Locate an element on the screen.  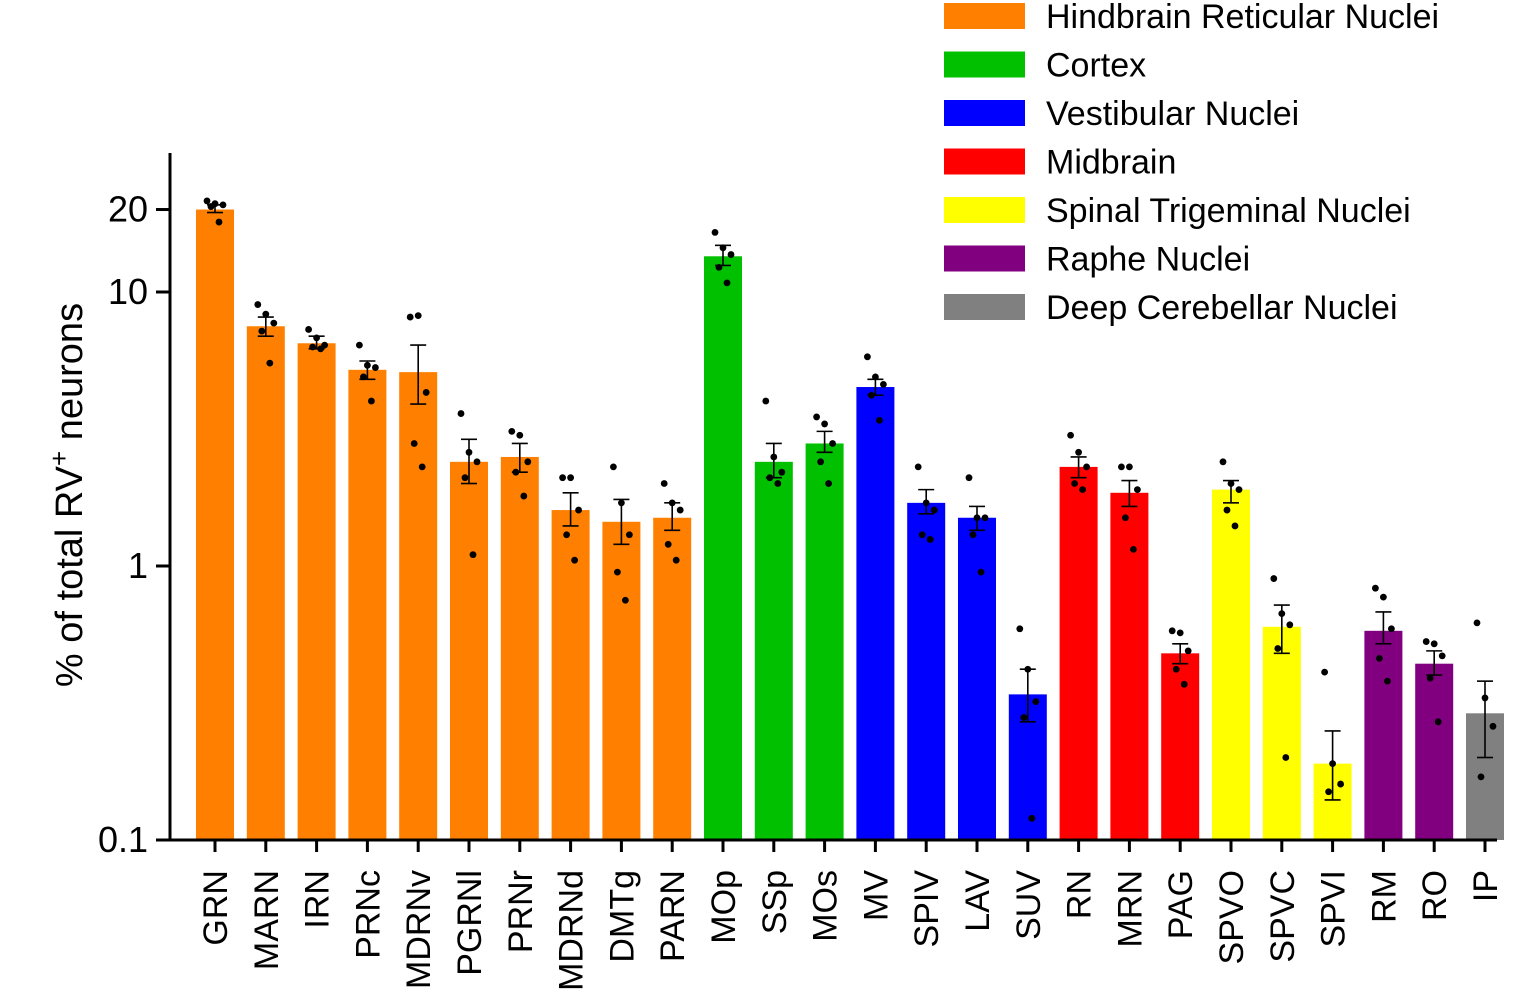
error-bar-dmtg is located at coordinates (621, 522).